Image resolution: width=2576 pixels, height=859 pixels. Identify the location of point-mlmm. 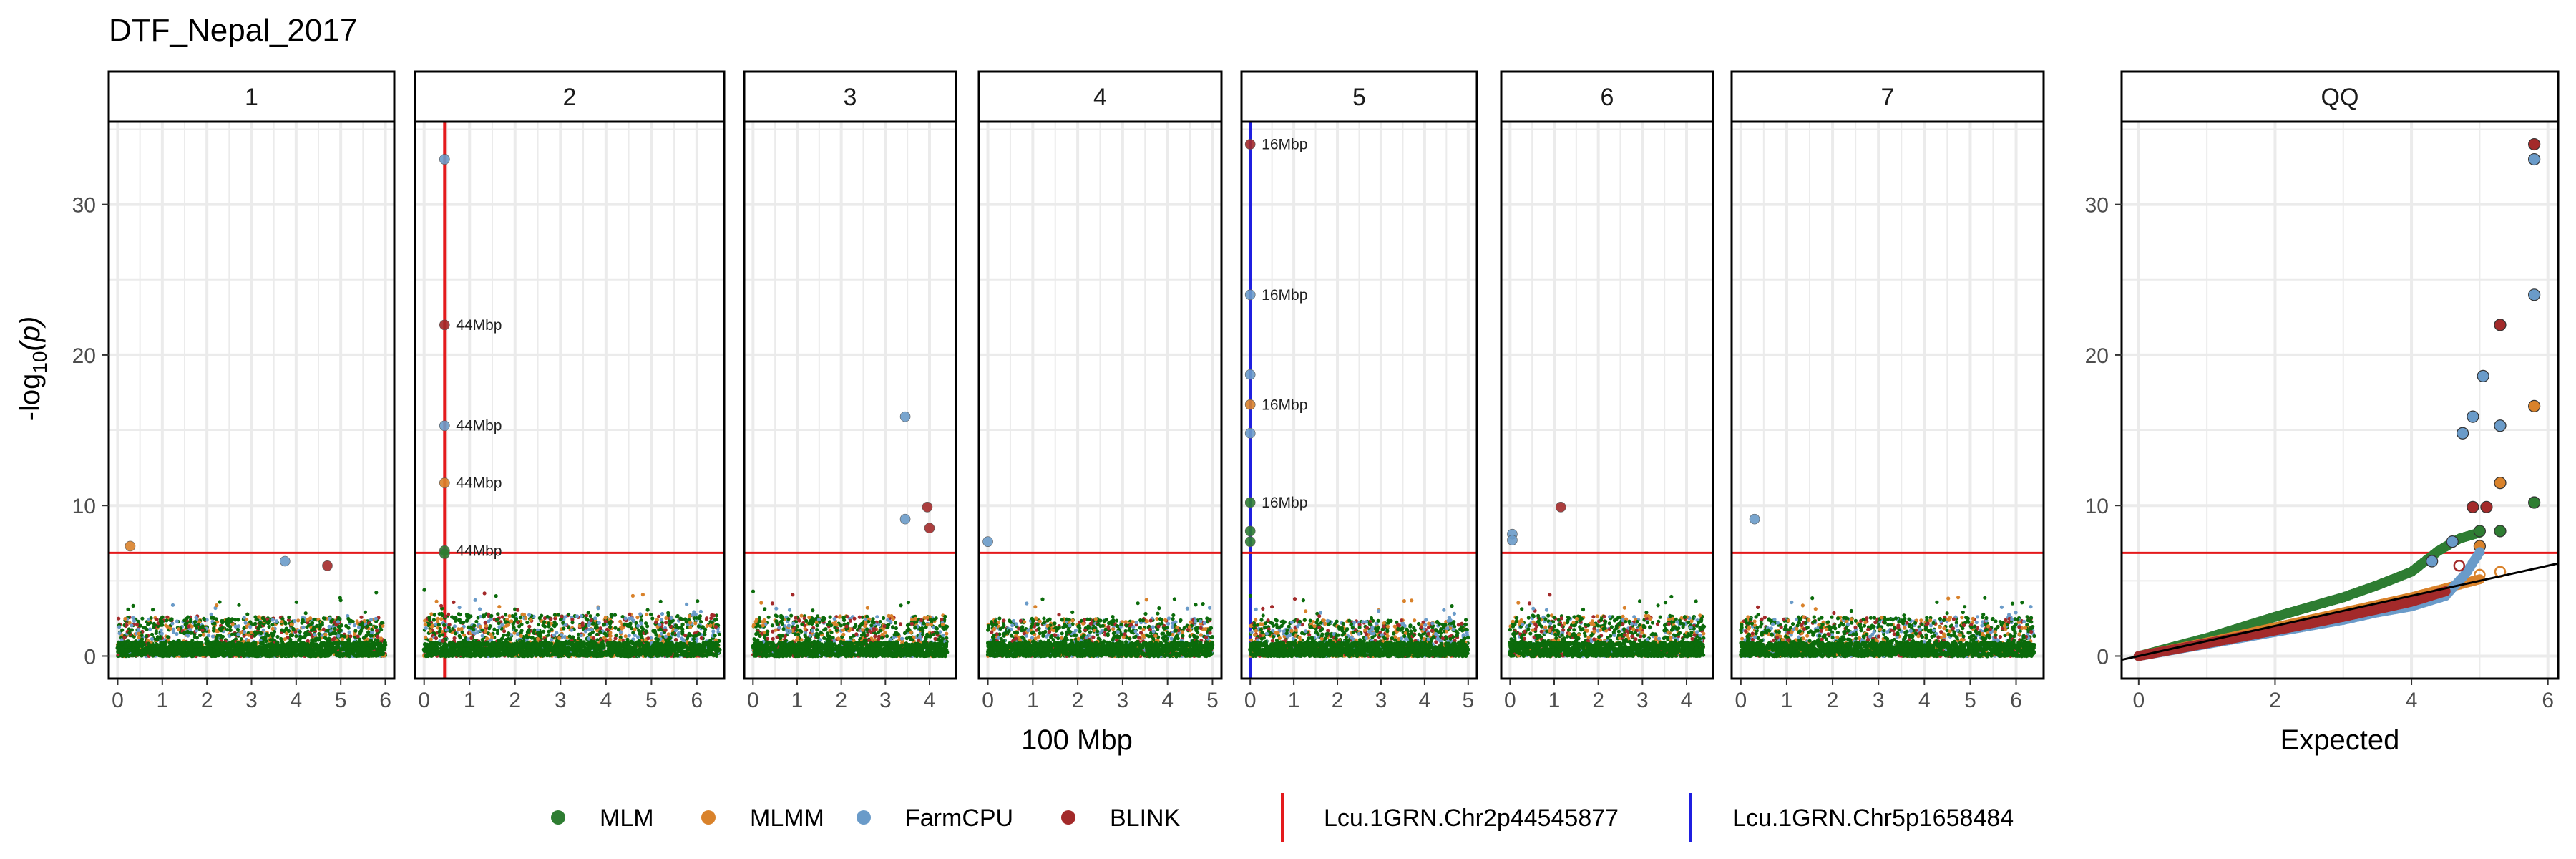
(130, 546).